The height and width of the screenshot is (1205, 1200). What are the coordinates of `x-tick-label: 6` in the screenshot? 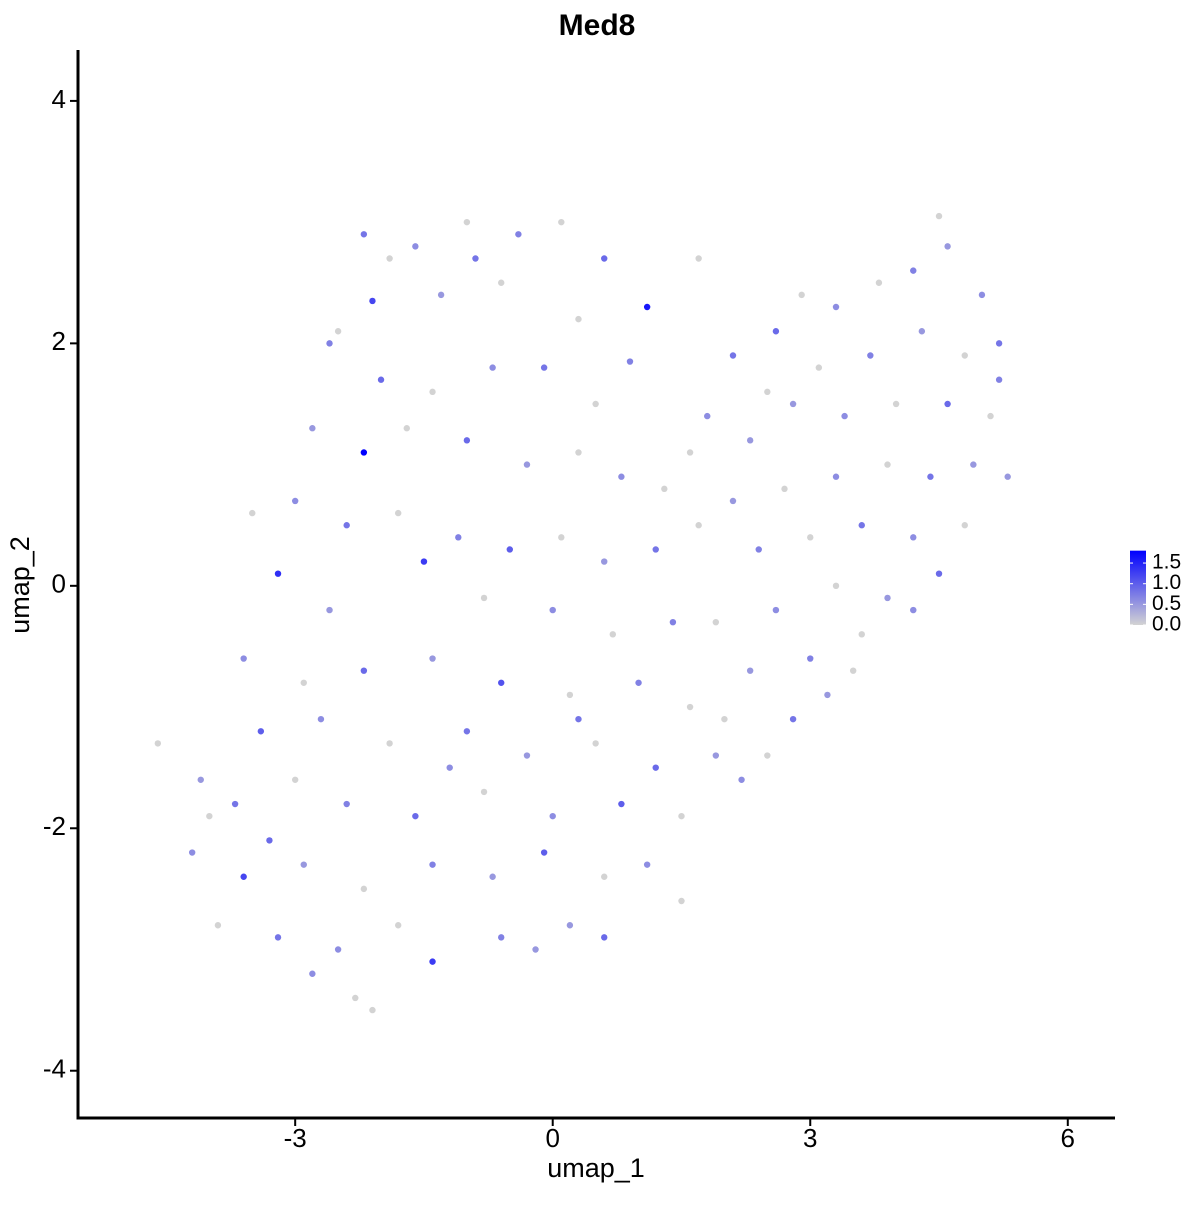 It's located at (1068, 1138).